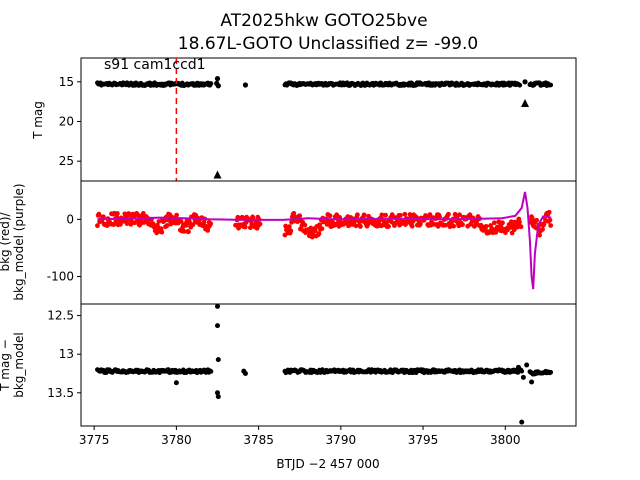  Describe the element at coordinates (423, 440) in the screenshot. I see `x-tick-label: 3795` at that location.